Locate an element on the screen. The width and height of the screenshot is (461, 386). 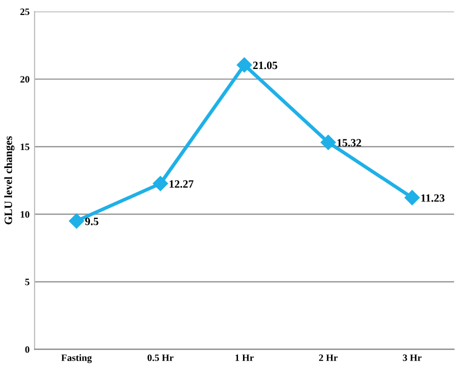
x-tick-label: 0.5 Hr is located at coordinates (161, 358).